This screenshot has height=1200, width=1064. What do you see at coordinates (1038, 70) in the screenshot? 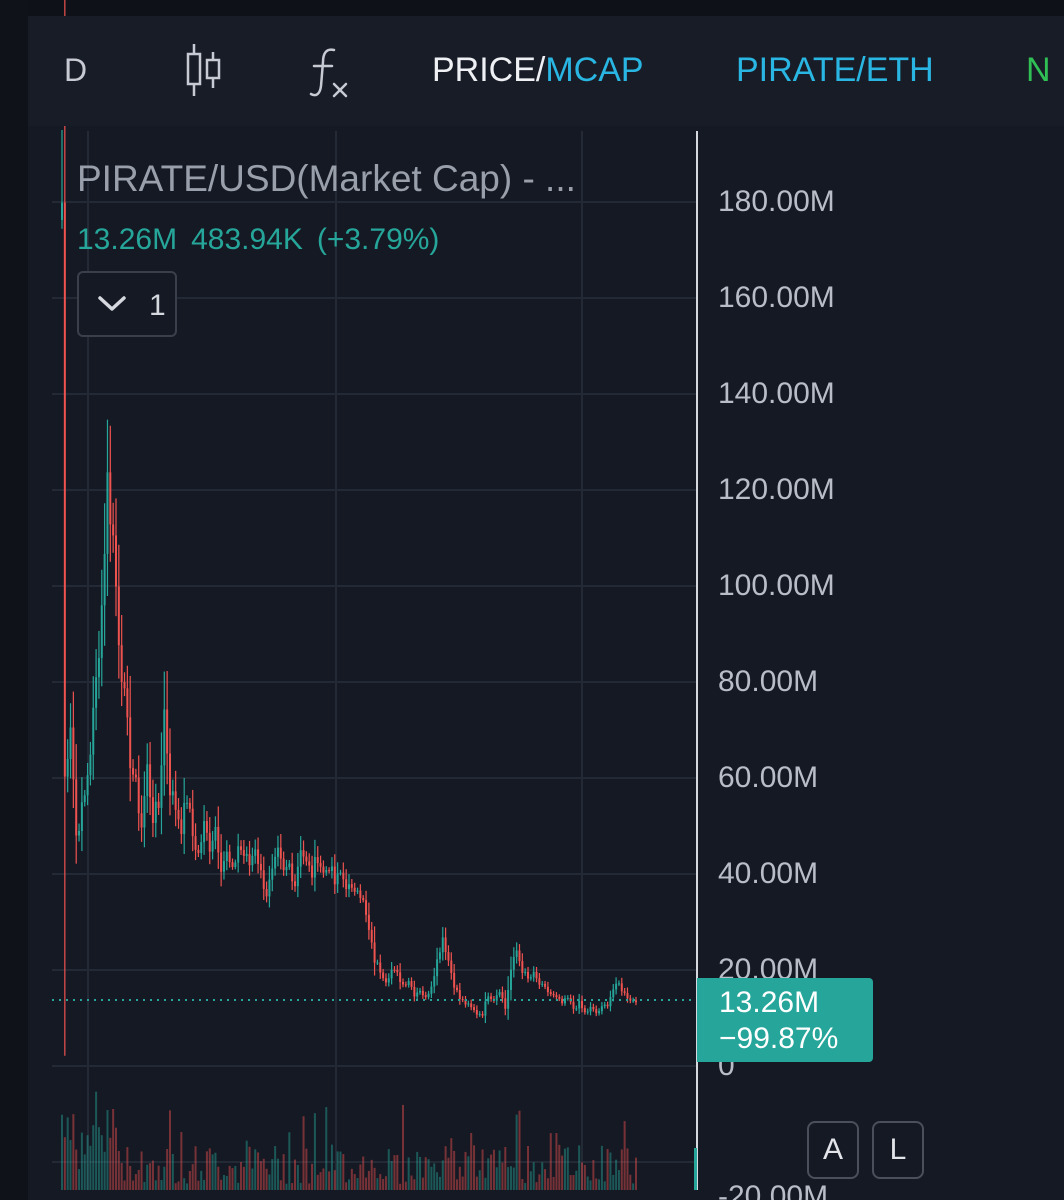
I see `next-tab: N` at bounding box center [1038, 70].